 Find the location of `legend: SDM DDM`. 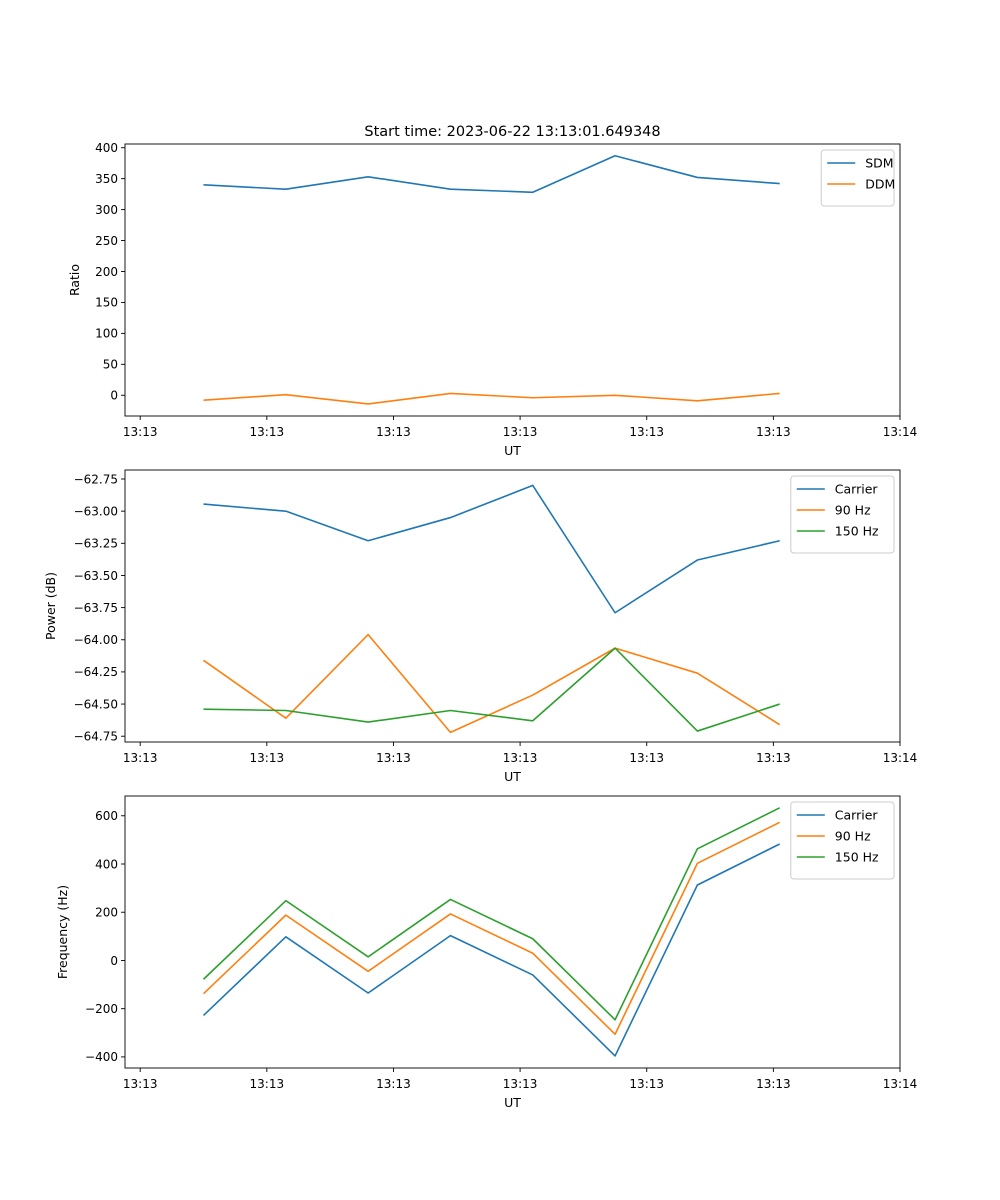

legend: SDM DDM is located at coordinates (857, 178).